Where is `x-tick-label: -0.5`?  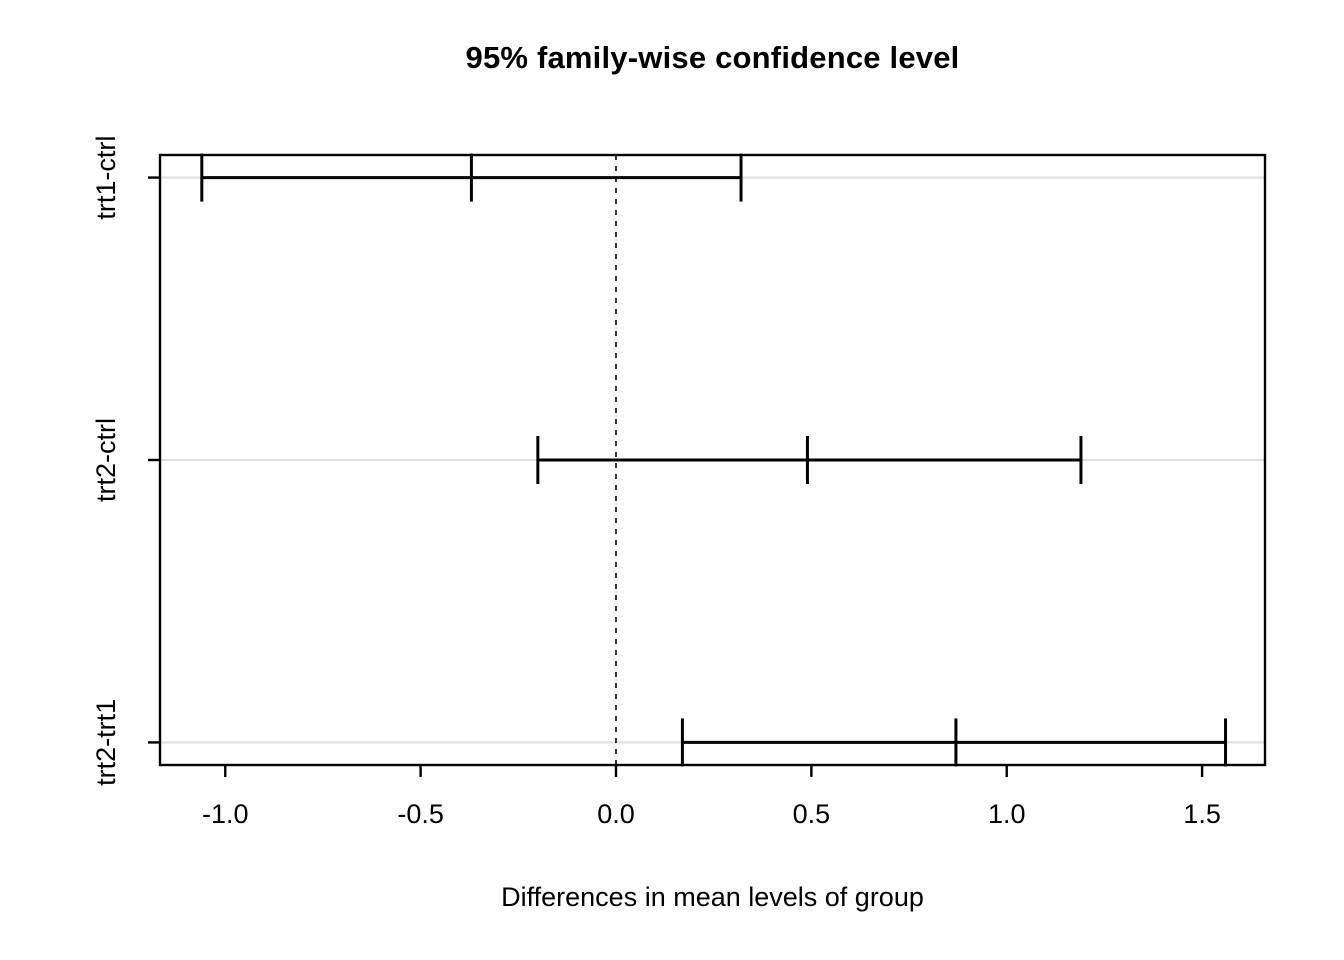 x-tick-label: -0.5 is located at coordinates (420, 814).